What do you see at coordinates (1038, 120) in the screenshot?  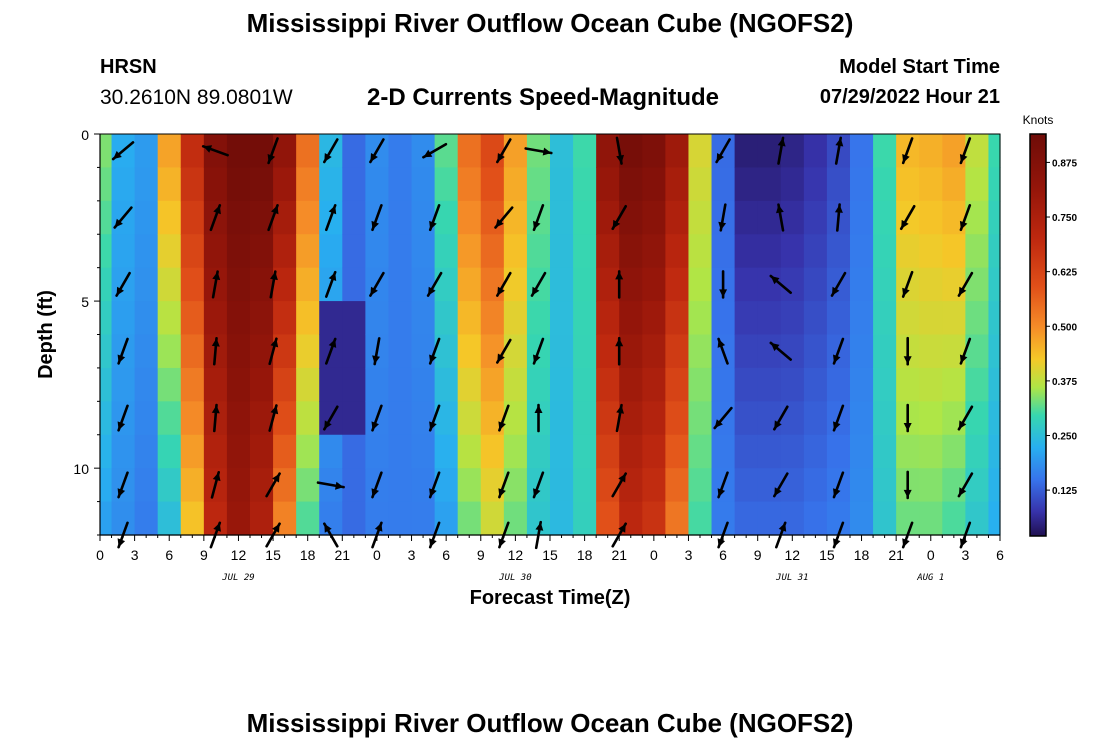 I see `colorbar-unit: Knots` at bounding box center [1038, 120].